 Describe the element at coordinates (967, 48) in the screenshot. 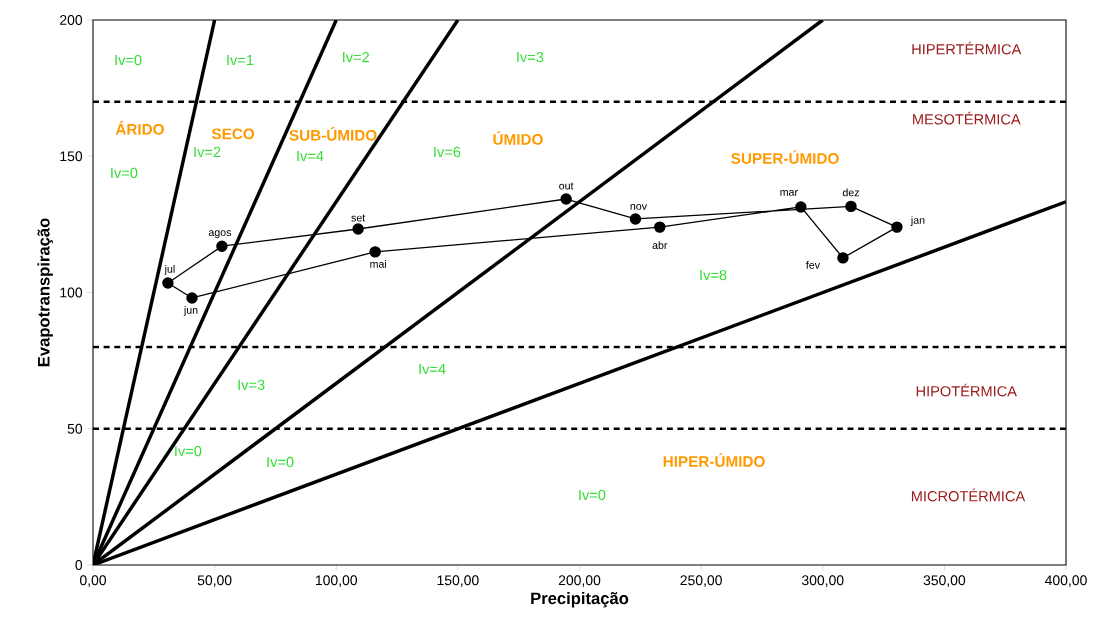

I see `annotation: HIPERTÉRMICA` at that location.